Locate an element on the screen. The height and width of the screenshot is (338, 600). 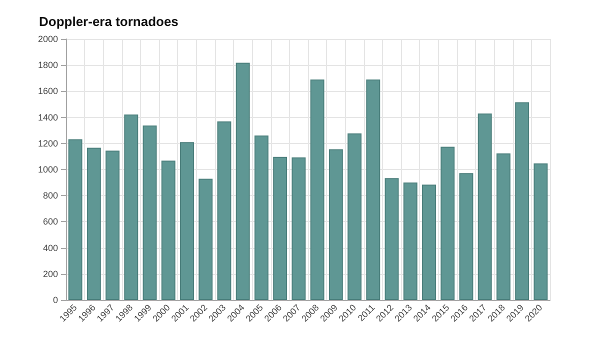
y-tick-label: 1000 is located at coordinates (48, 169).